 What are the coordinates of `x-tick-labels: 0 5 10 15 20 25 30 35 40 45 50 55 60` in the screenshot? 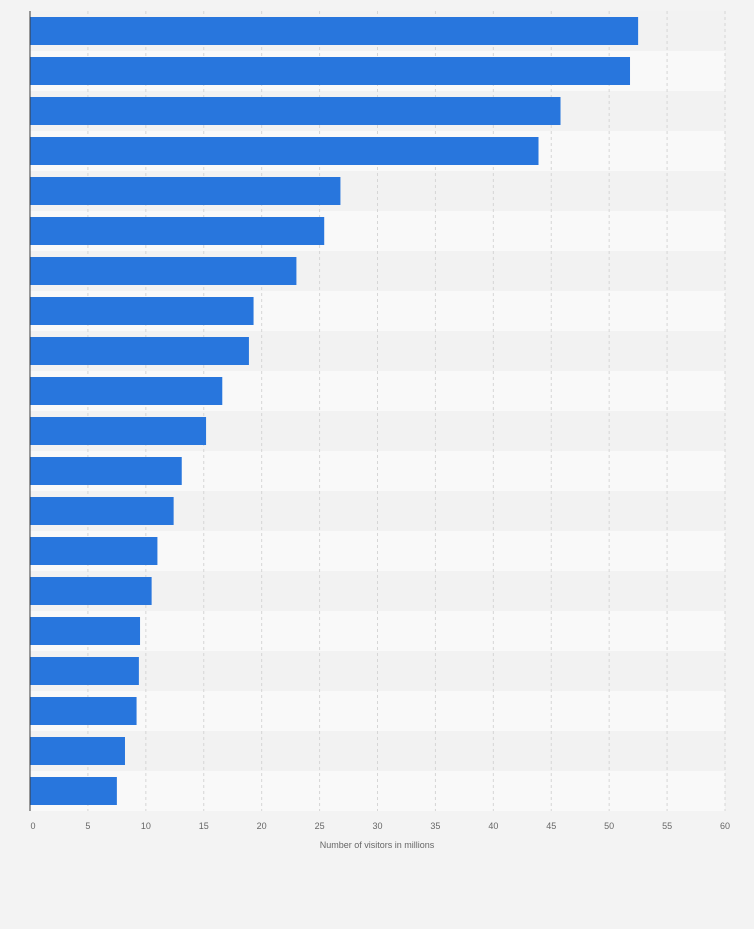 It's located at (380, 826).